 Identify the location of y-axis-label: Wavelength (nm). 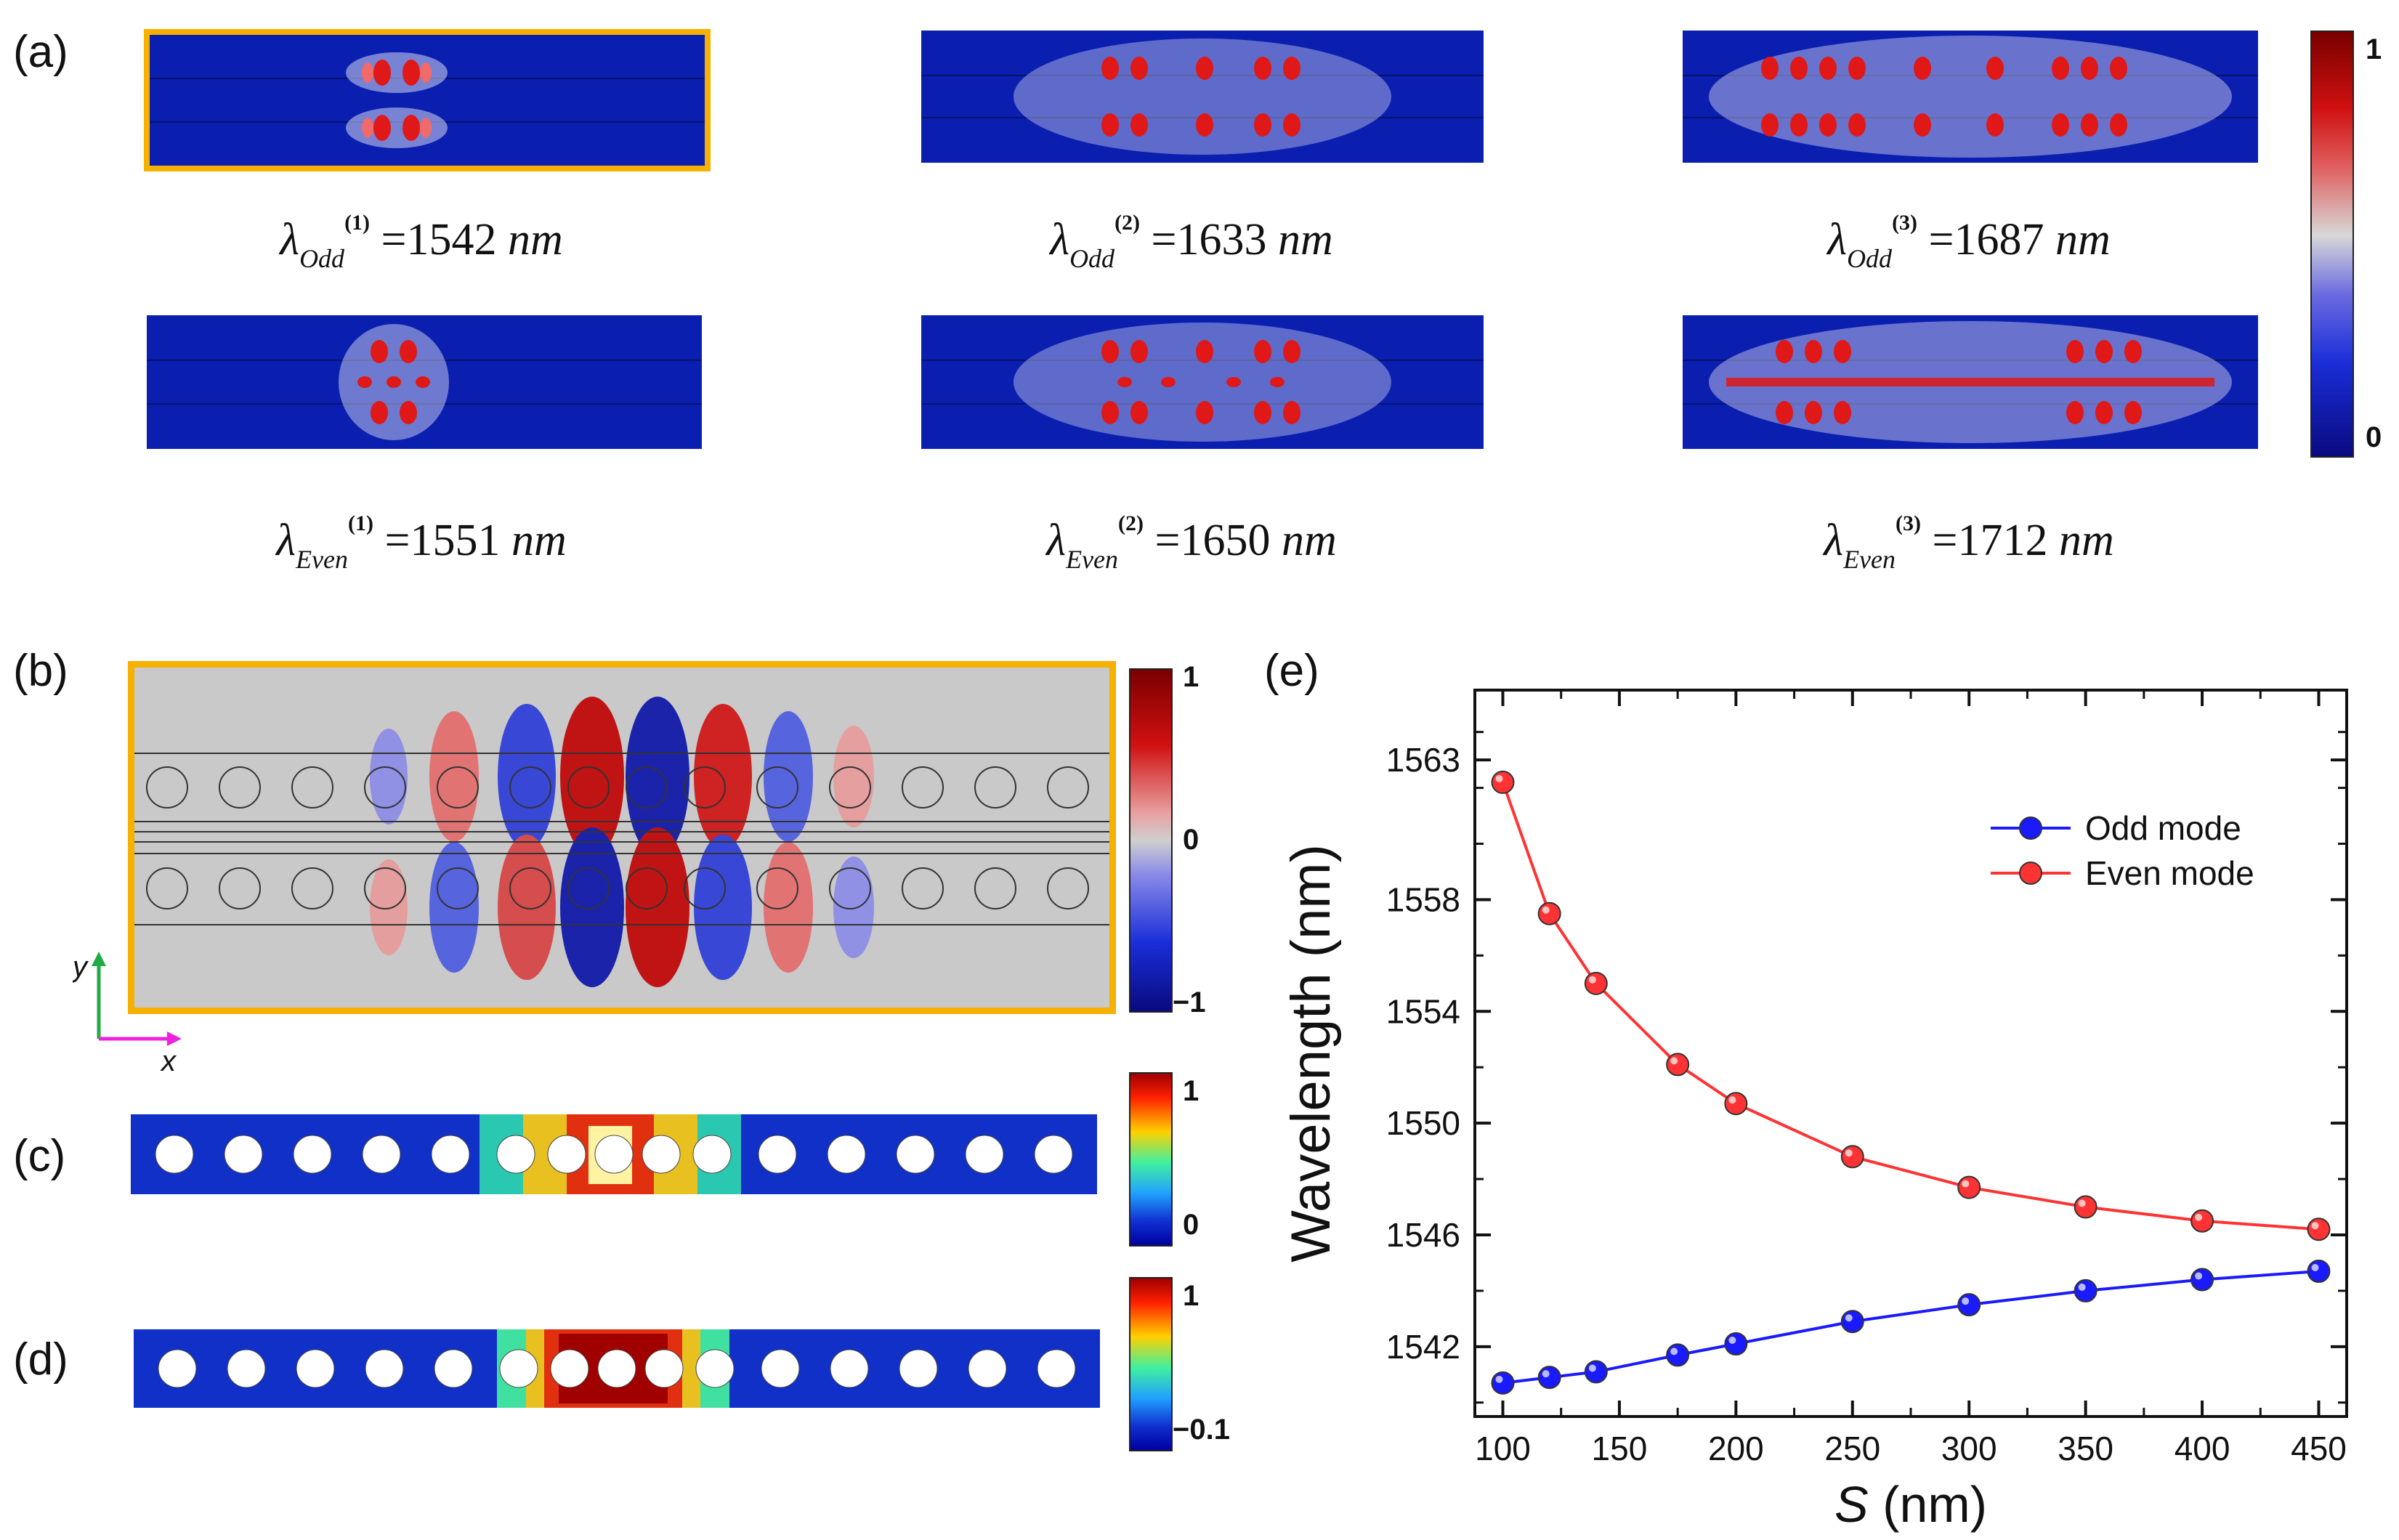
(1311, 1053).